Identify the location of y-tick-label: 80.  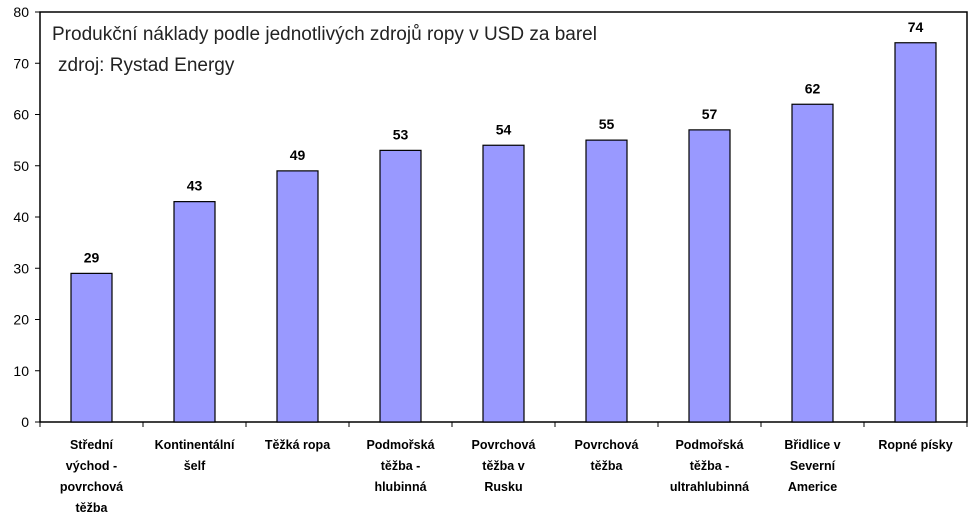
(21, 12).